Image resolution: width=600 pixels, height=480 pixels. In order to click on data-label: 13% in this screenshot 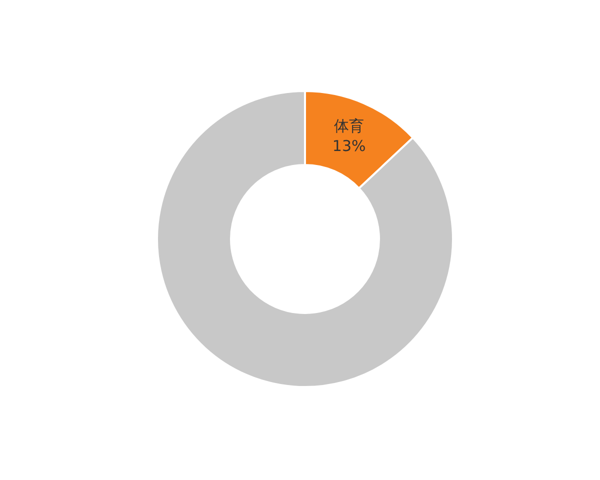, I will do `click(349, 146)`.